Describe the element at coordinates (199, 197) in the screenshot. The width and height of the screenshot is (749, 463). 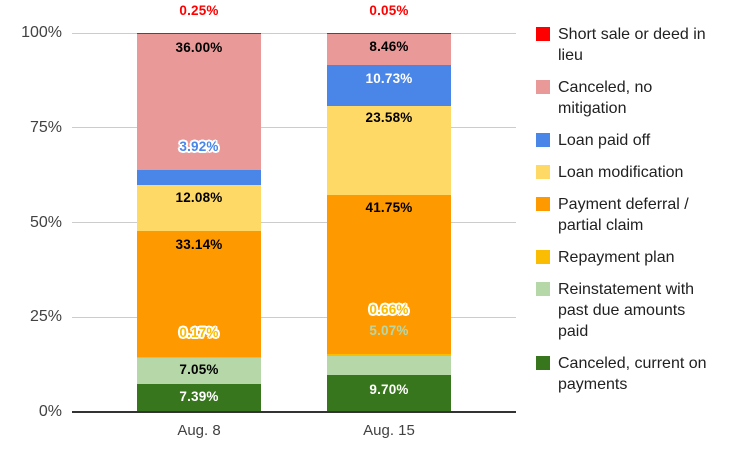
I see `value-label: 12.08%` at that location.